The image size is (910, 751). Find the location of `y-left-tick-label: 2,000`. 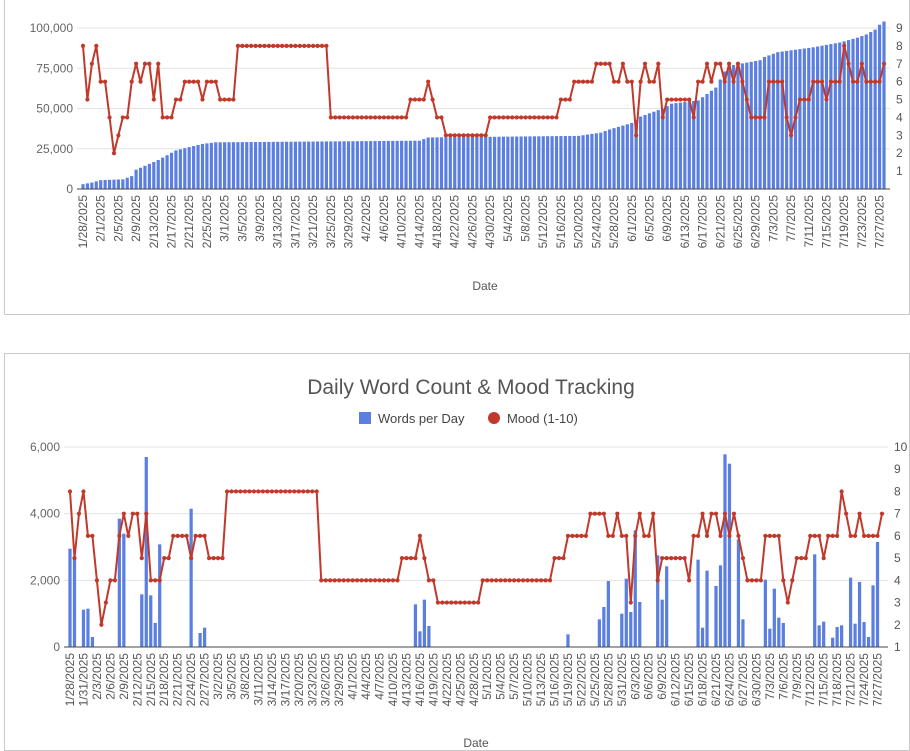

y-left-tick-label: 2,000 is located at coordinates (45, 580).